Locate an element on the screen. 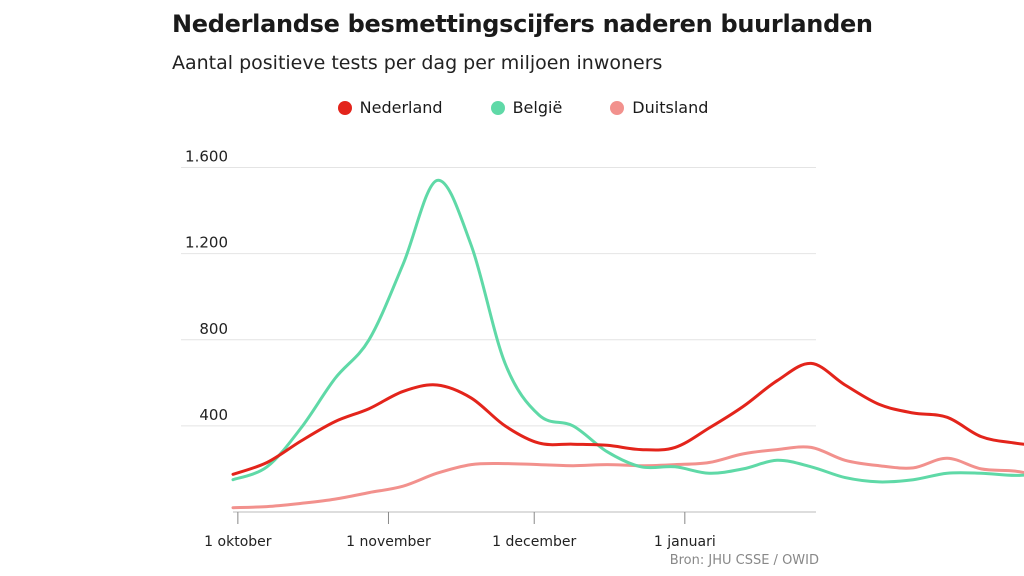  legend-label-belgie: België is located at coordinates (537, 107).